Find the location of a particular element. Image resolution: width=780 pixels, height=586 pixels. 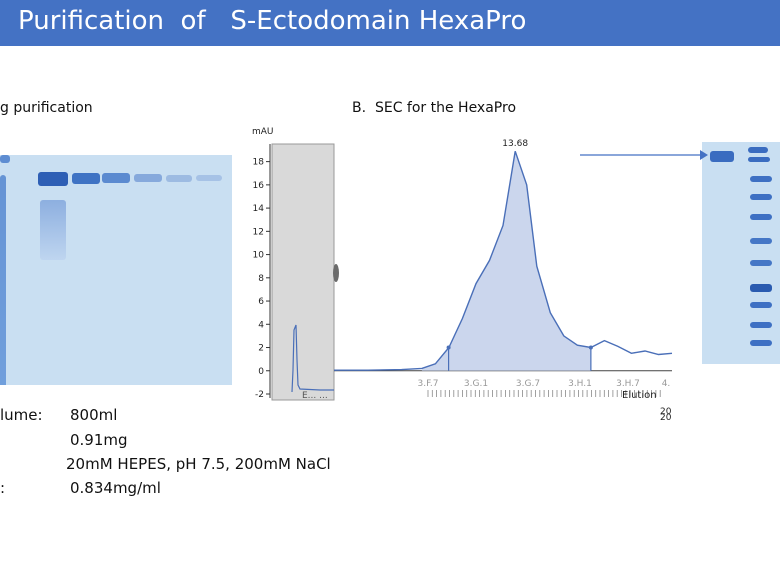

y-tick-label: 16 is located at coordinates (259, 186).